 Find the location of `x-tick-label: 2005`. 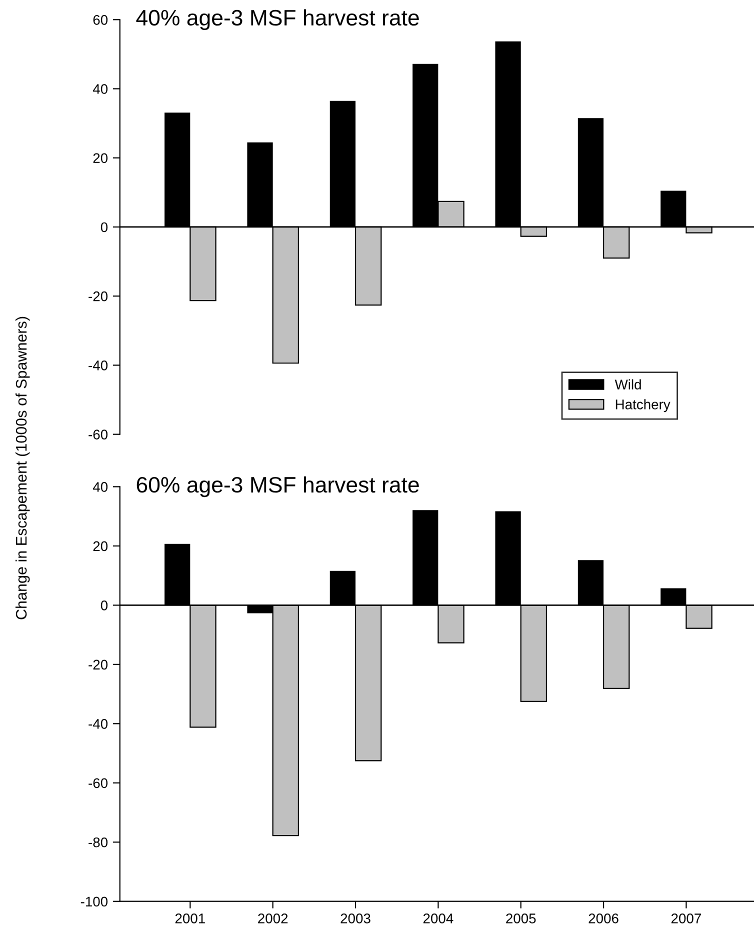

x-tick-label: 2005 is located at coordinates (521, 919).